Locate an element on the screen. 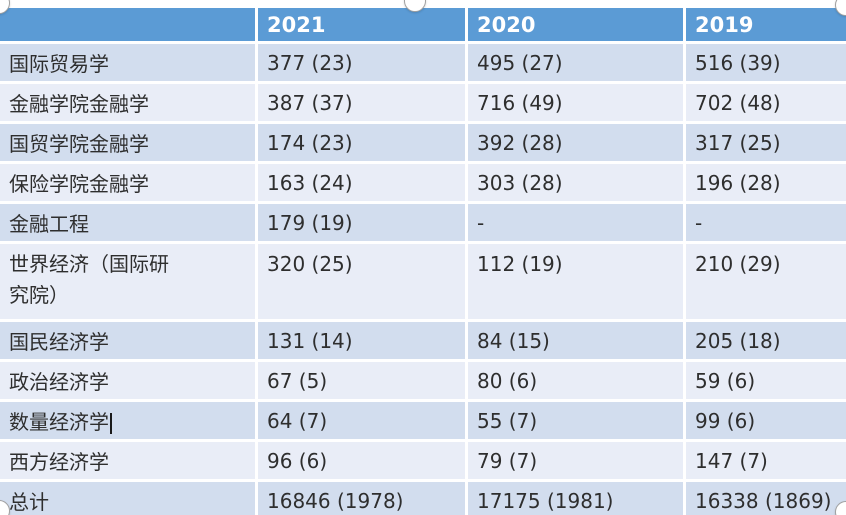  value-cell: 702 (48) is located at coordinates (766, 102).